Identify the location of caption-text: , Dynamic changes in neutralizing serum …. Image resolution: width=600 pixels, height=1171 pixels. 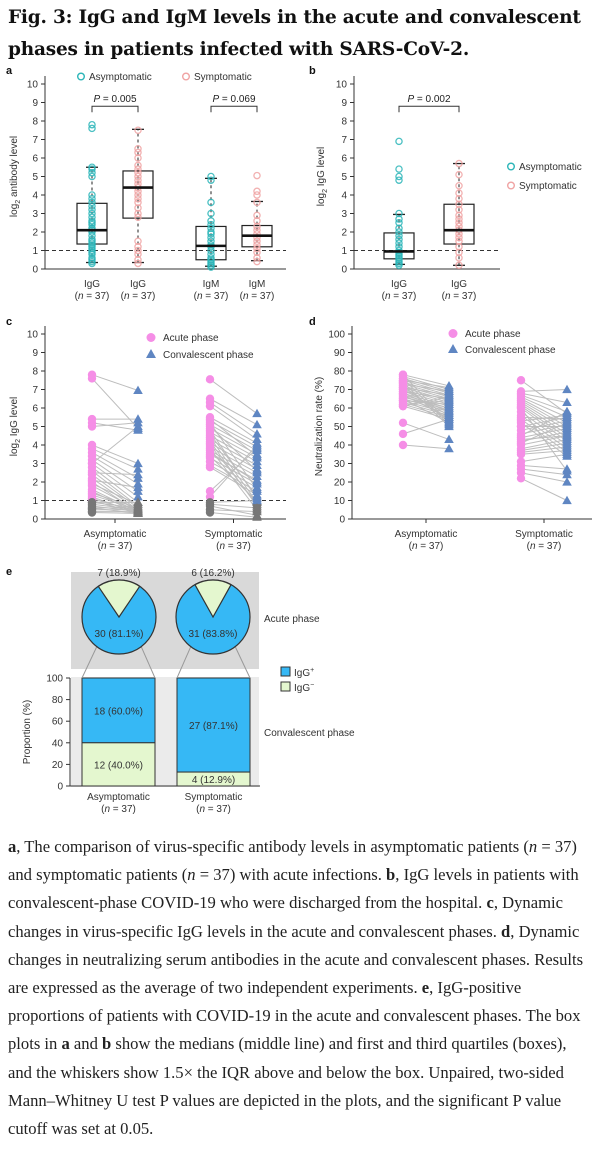
(296, 959).